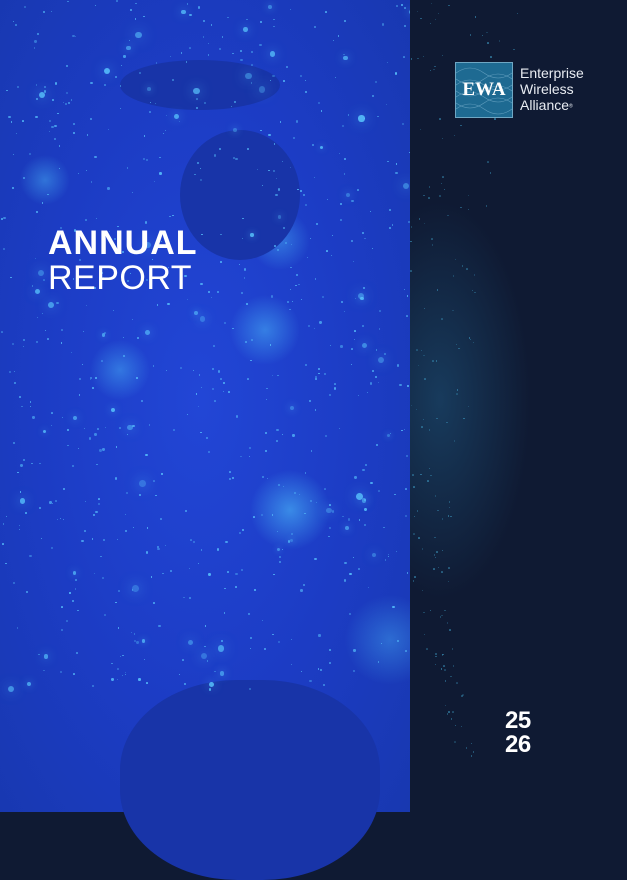  What do you see at coordinates (484, 90) in the screenshot?
I see `ewa-logo-mark: EWA` at bounding box center [484, 90].